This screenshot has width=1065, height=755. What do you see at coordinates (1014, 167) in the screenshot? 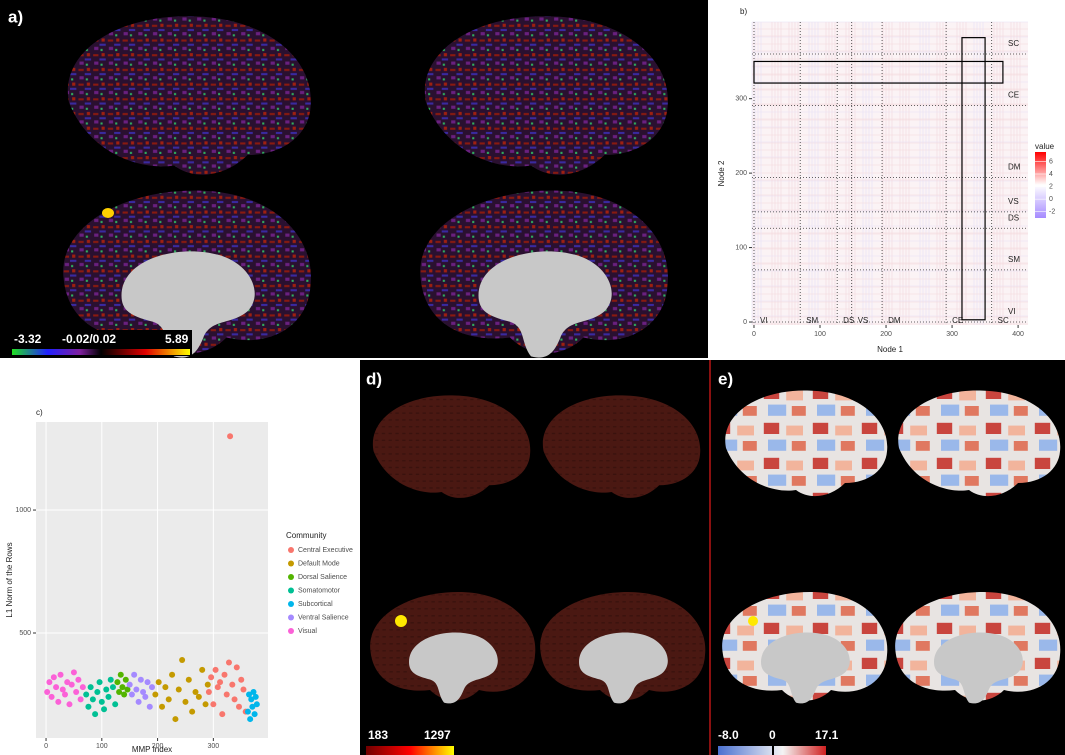
I see `community-label: DM` at bounding box center [1014, 167].